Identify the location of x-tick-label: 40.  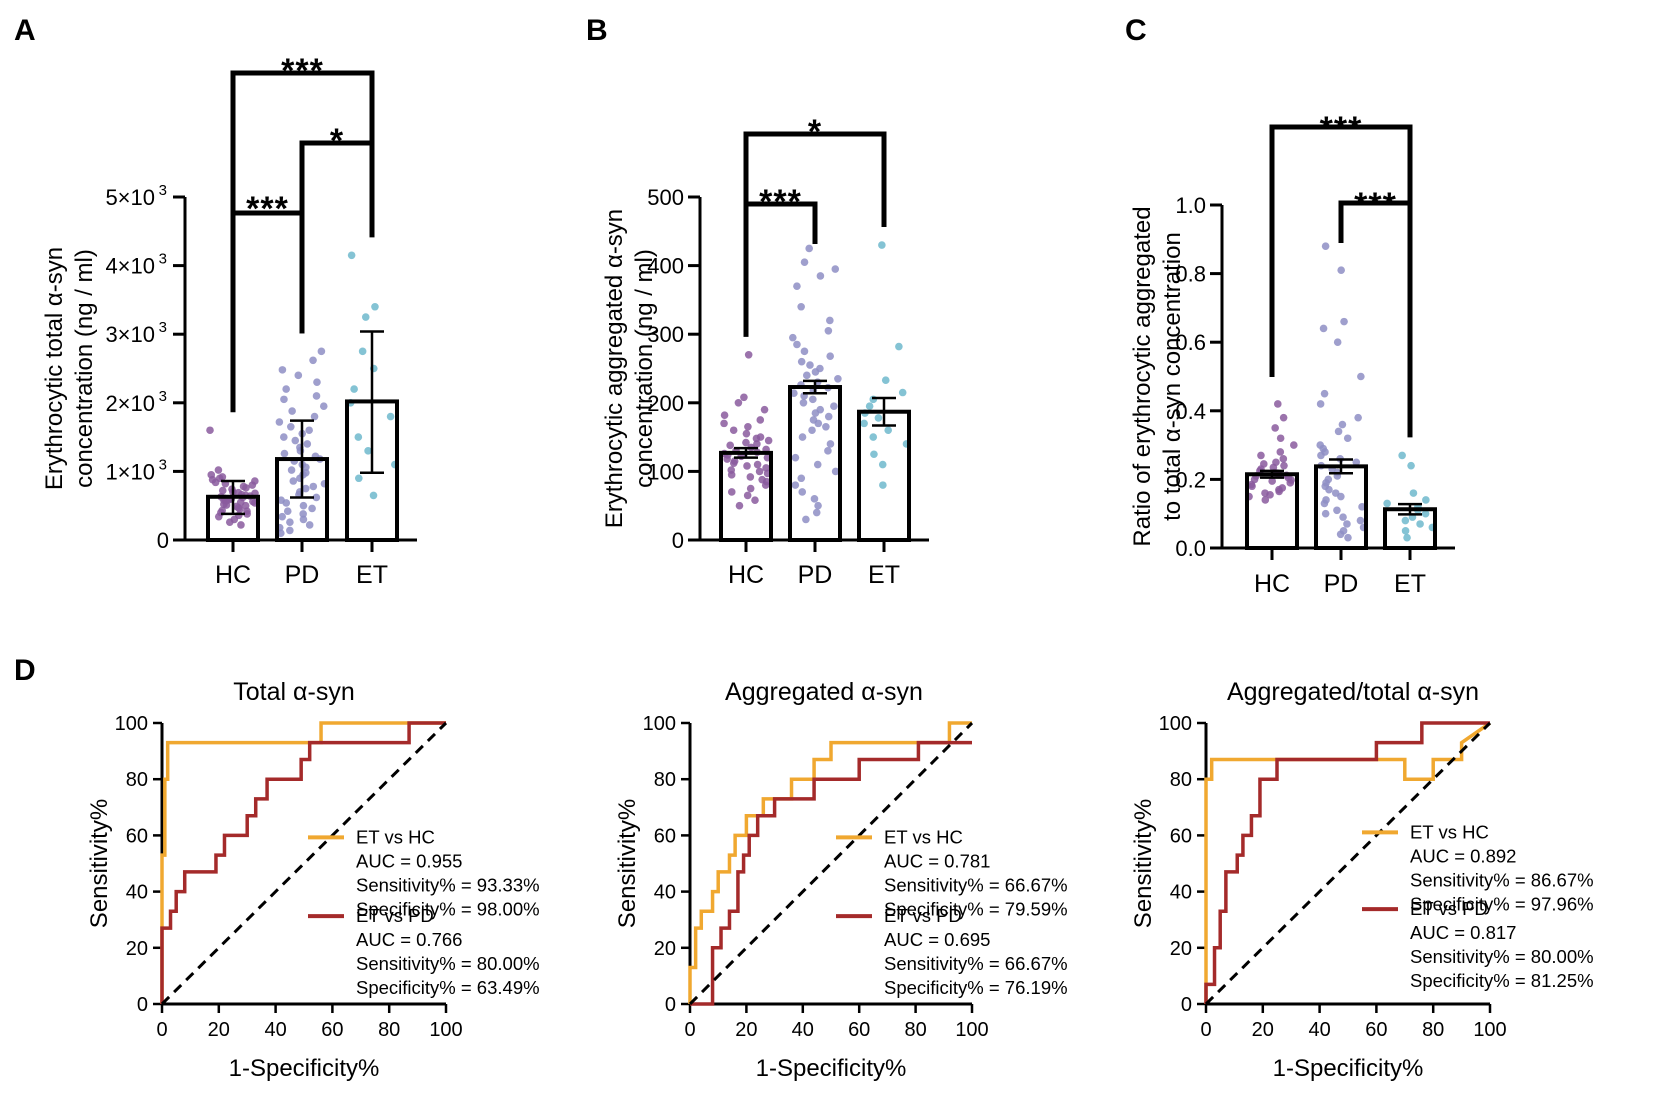
(1319, 1030).